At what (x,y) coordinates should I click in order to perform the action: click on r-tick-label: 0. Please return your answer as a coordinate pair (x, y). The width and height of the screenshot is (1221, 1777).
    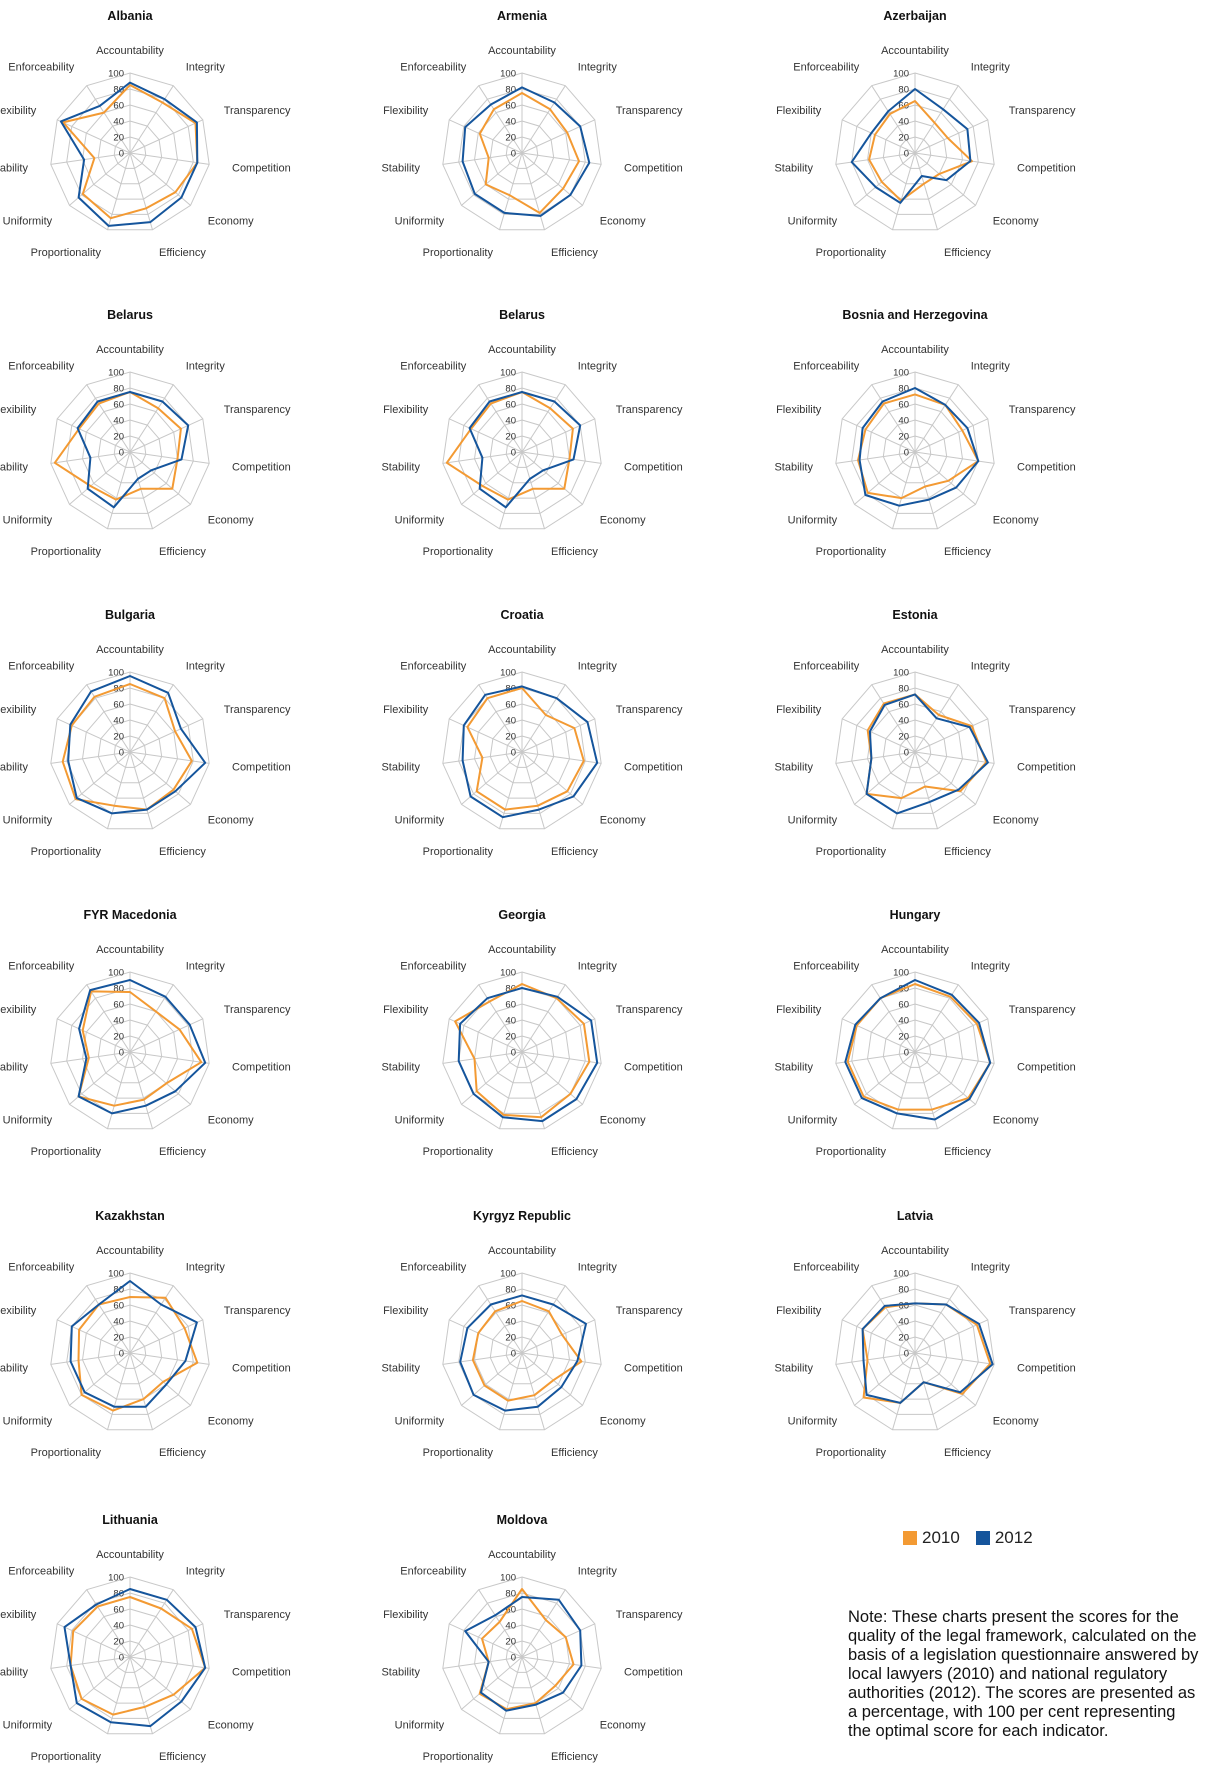
    Looking at the image, I should click on (121, 453).